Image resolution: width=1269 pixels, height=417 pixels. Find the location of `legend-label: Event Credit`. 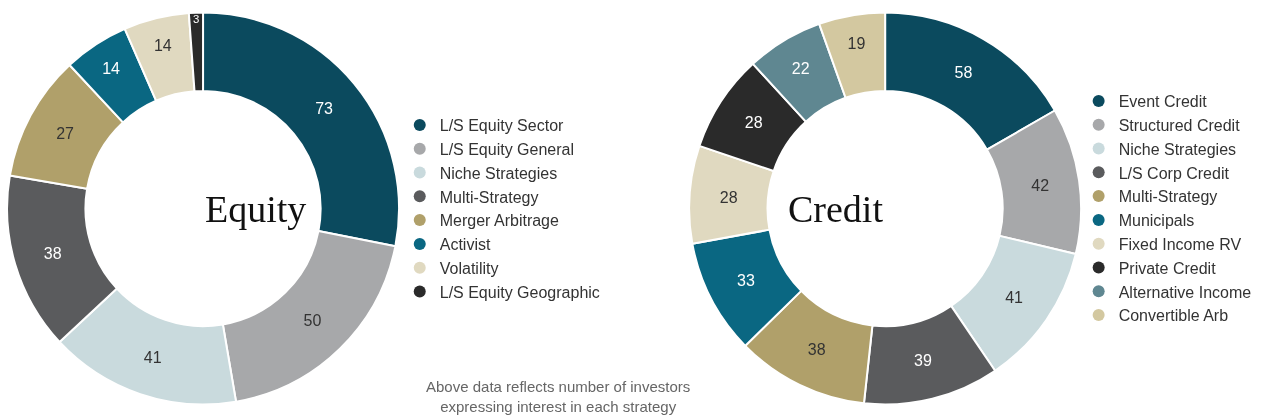

legend-label: Event Credit is located at coordinates (1163, 102).